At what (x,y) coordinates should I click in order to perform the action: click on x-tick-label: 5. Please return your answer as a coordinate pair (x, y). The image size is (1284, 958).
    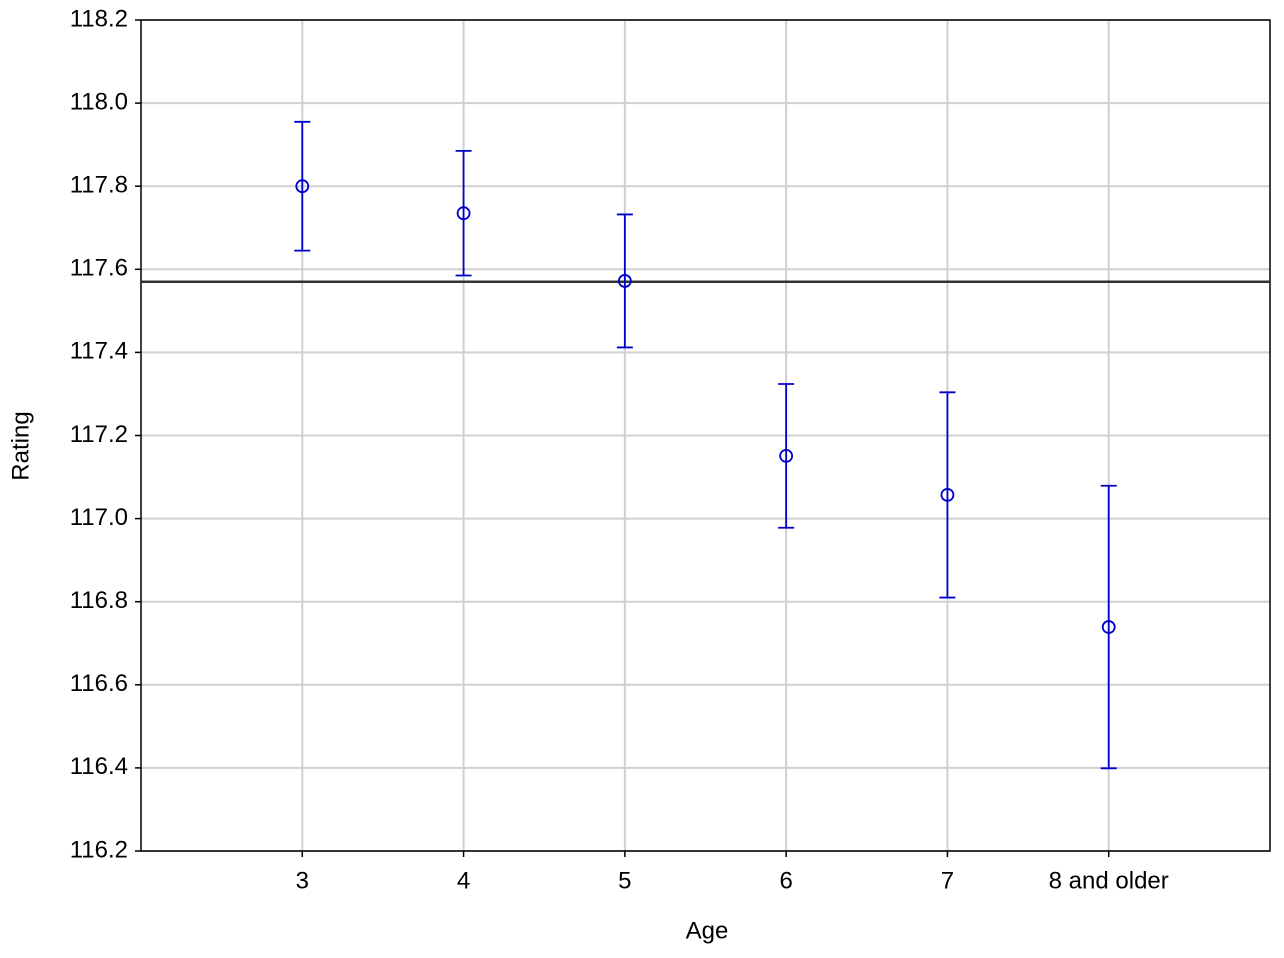
    Looking at the image, I should click on (624, 880).